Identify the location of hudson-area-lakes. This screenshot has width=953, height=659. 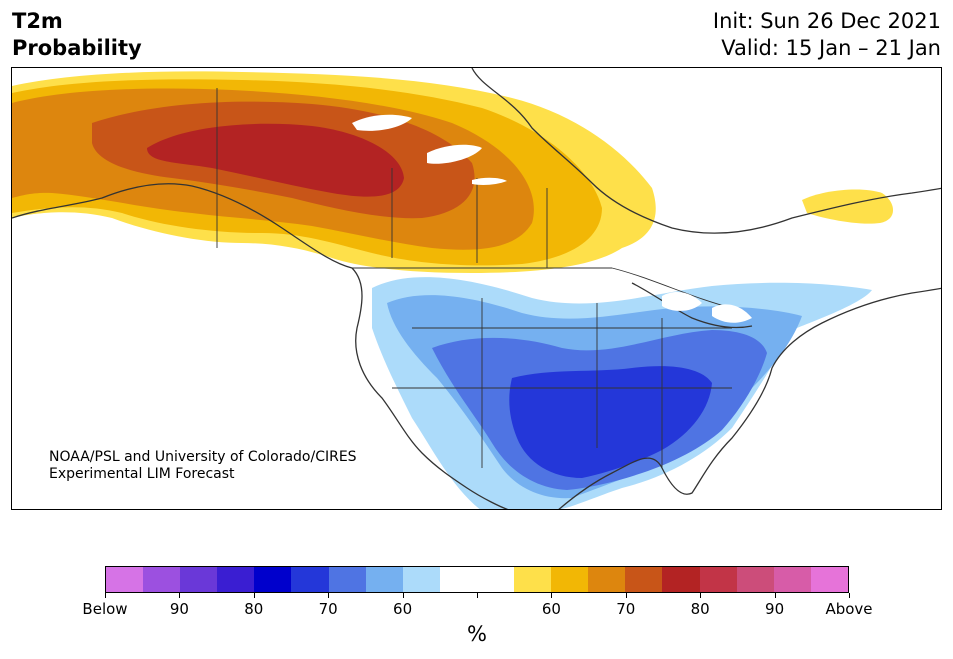
(429, 149).